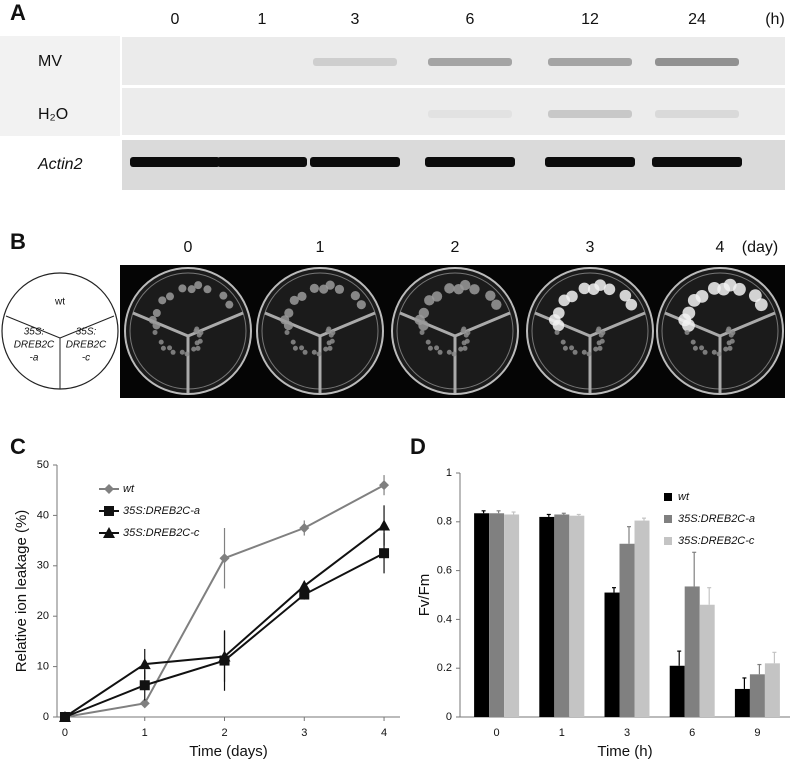 This screenshot has height=771, width=798. What do you see at coordinates (384, 733) in the screenshot?
I see `x-tick-label: 4` at bounding box center [384, 733].